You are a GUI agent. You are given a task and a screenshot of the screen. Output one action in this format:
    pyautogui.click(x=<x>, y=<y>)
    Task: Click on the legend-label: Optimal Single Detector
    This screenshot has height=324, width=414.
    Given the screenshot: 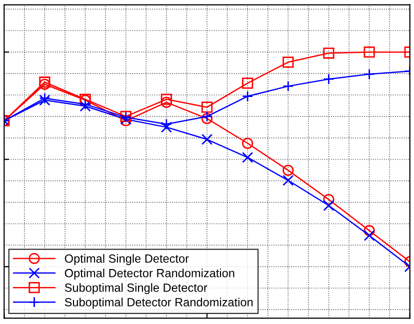 What is the action you would take?
    pyautogui.click(x=126, y=260)
    